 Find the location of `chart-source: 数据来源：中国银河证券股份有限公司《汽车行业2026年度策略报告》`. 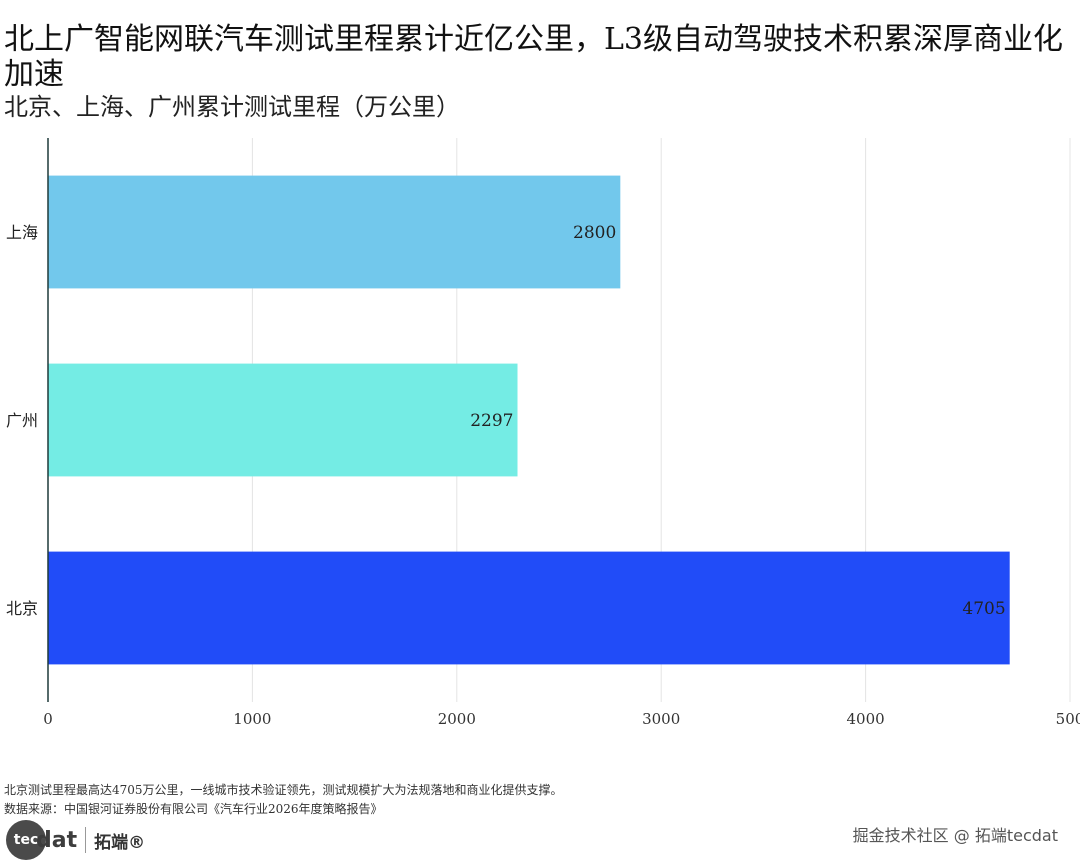

chart-source: 数据来源：中国银河证券股份有限公司《汽车行业2026年度策略报告》 is located at coordinates (193, 809).